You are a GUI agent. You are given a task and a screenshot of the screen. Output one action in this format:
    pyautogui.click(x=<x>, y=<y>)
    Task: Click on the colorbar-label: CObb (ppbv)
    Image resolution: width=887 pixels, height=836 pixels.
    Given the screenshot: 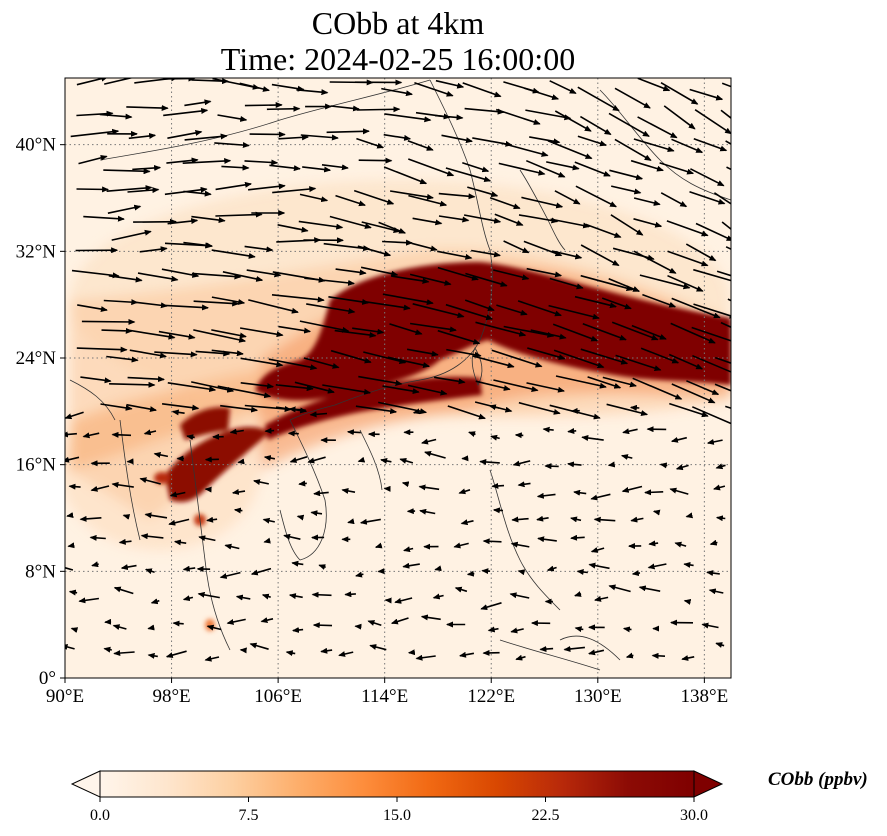 What is the action you would take?
    pyautogui.click(x=818, y=779)
    